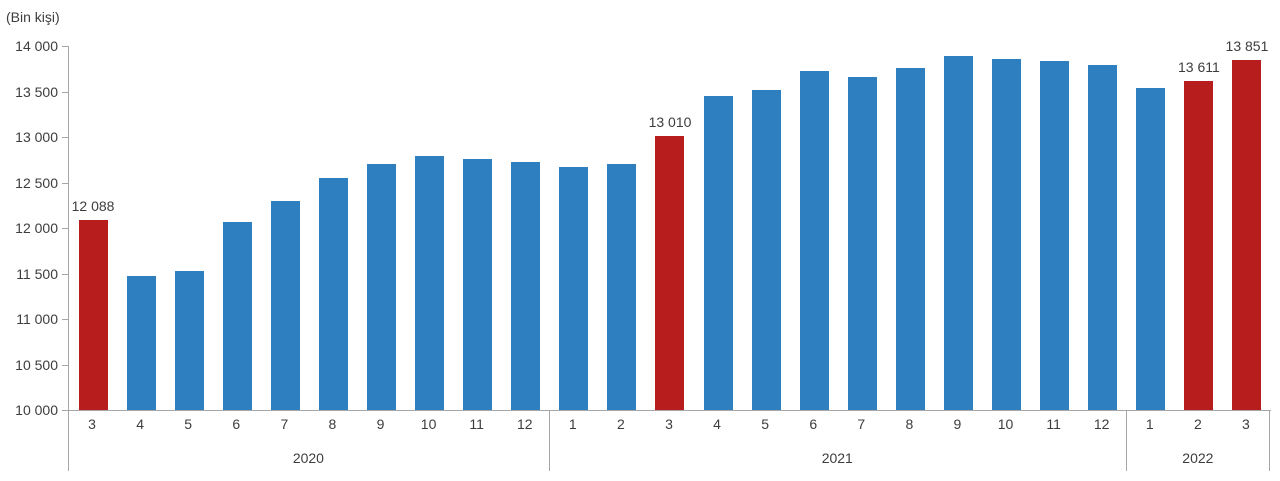 Image resolution: width=1280 pixels, height=481 pixels. I want to click on bar-value-label-2021-3: 13 010, so click(670, 122).